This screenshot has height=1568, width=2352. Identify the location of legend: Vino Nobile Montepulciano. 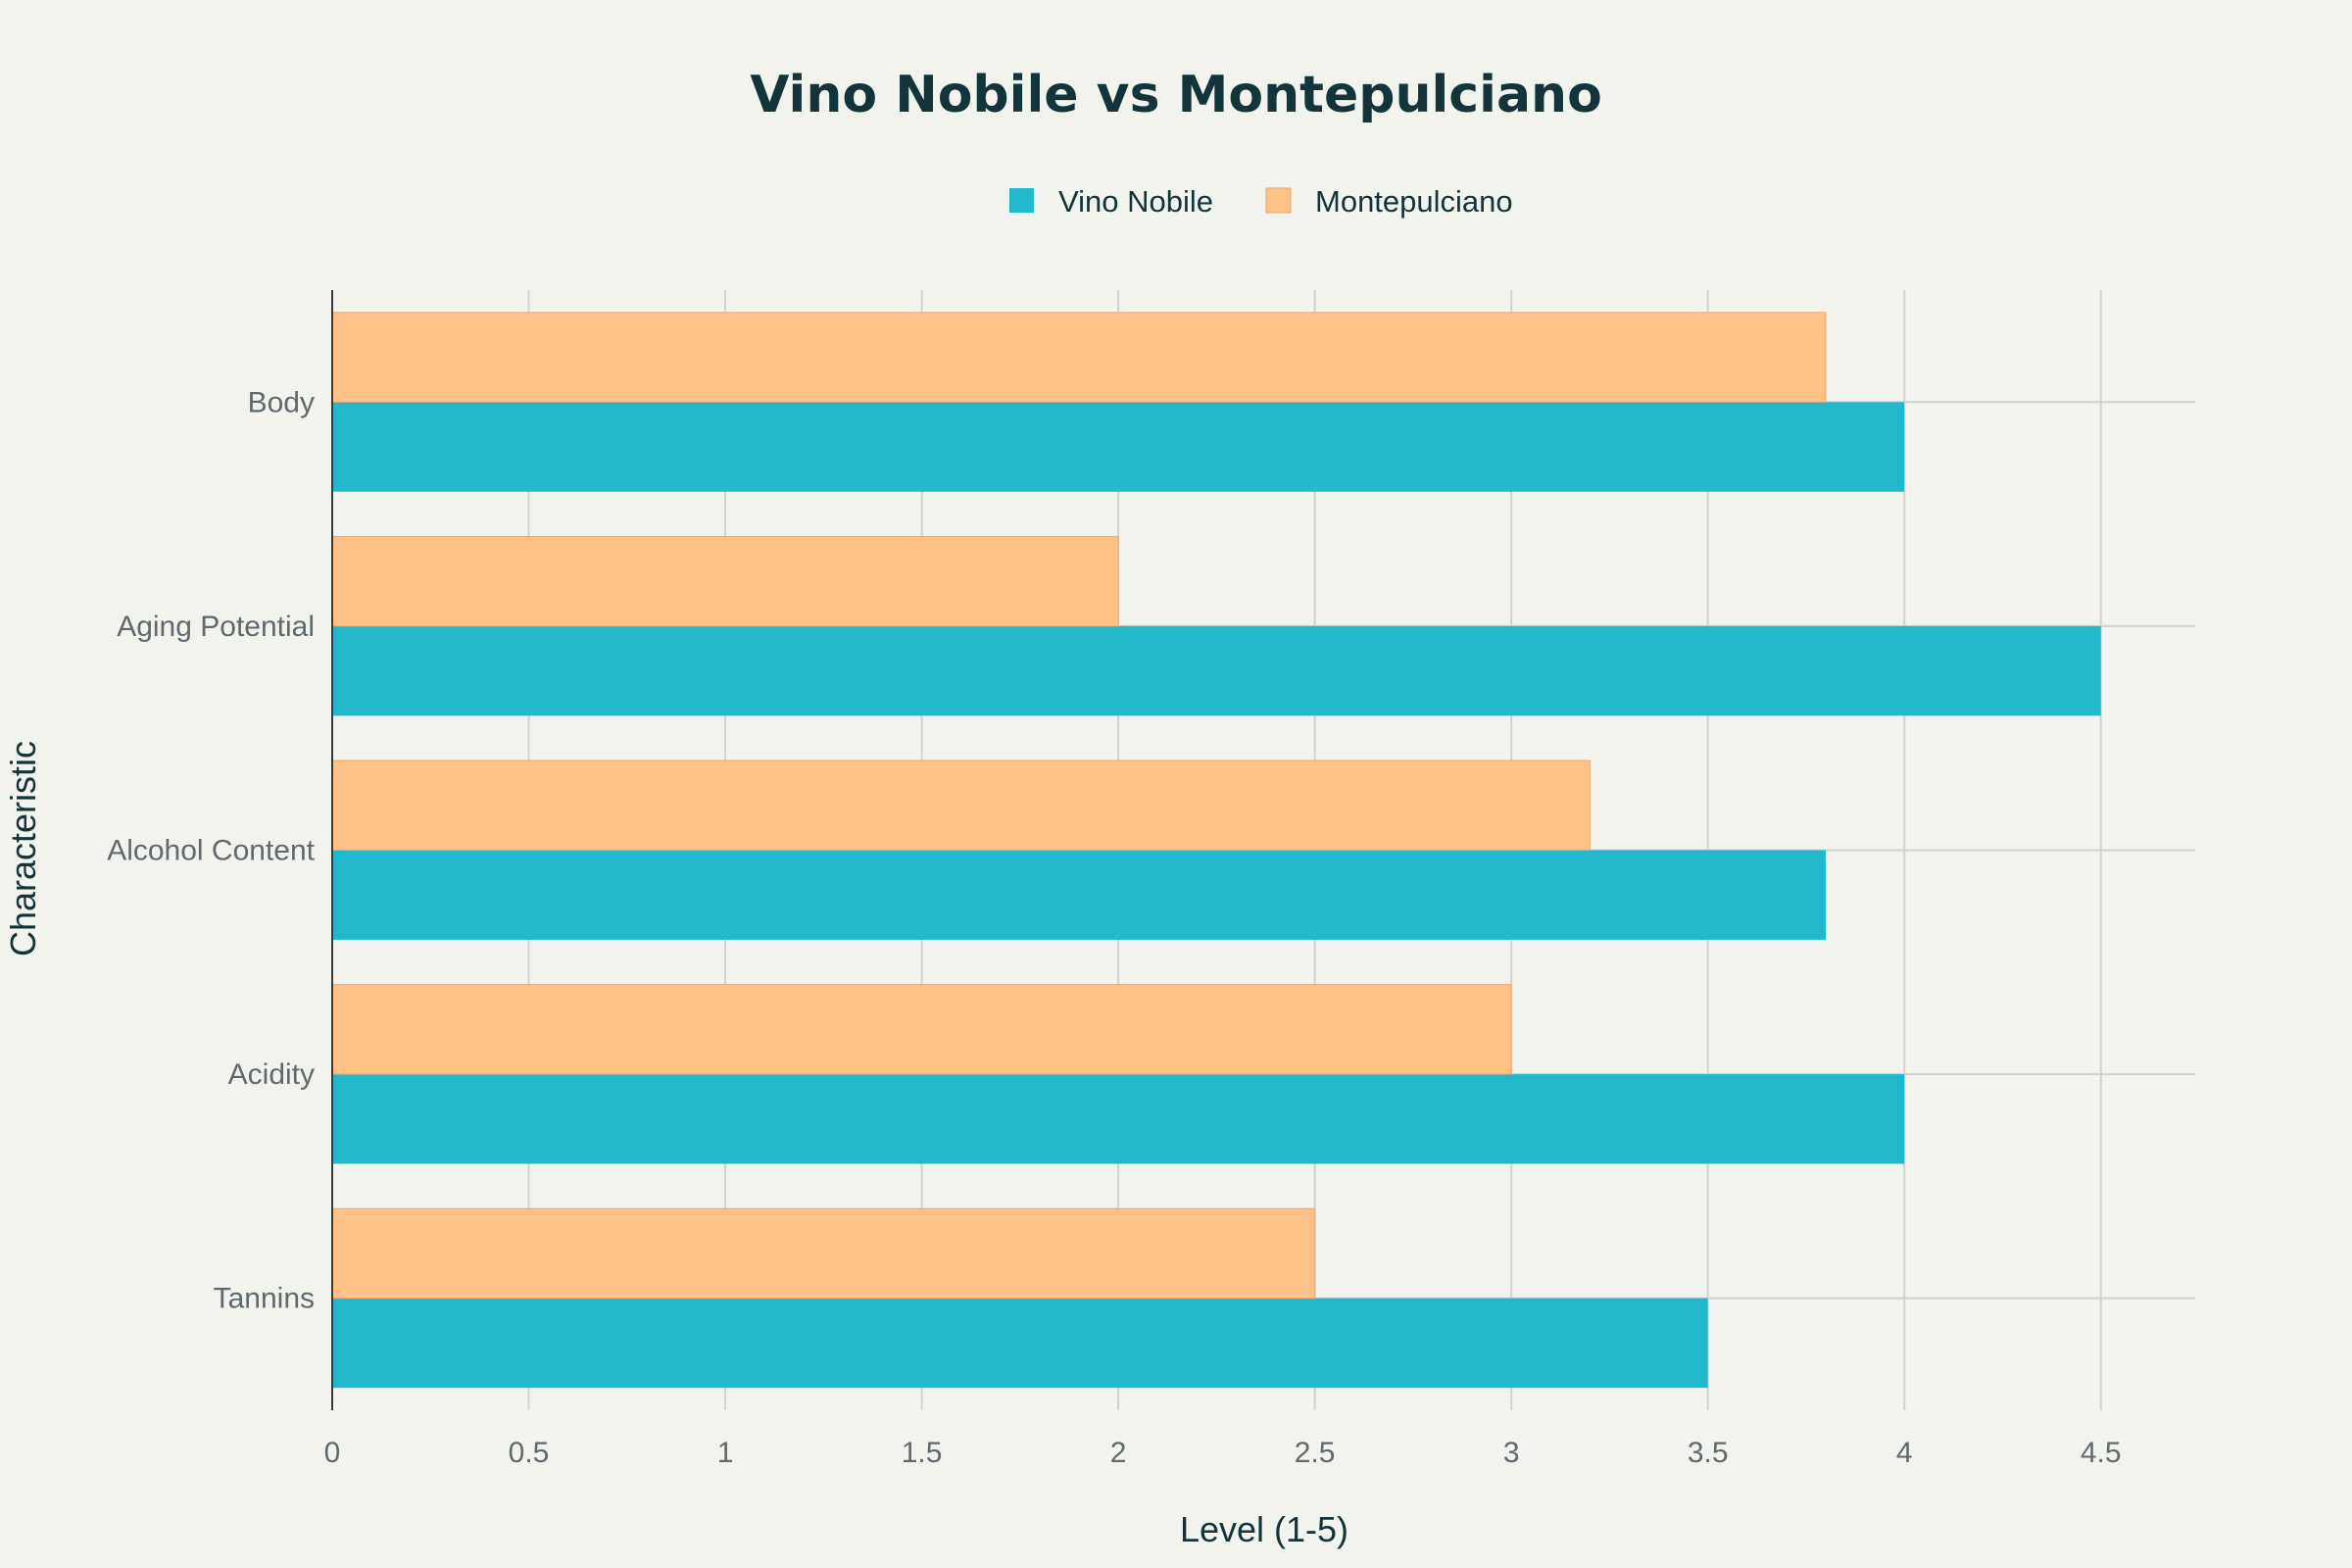
(1261, 201).